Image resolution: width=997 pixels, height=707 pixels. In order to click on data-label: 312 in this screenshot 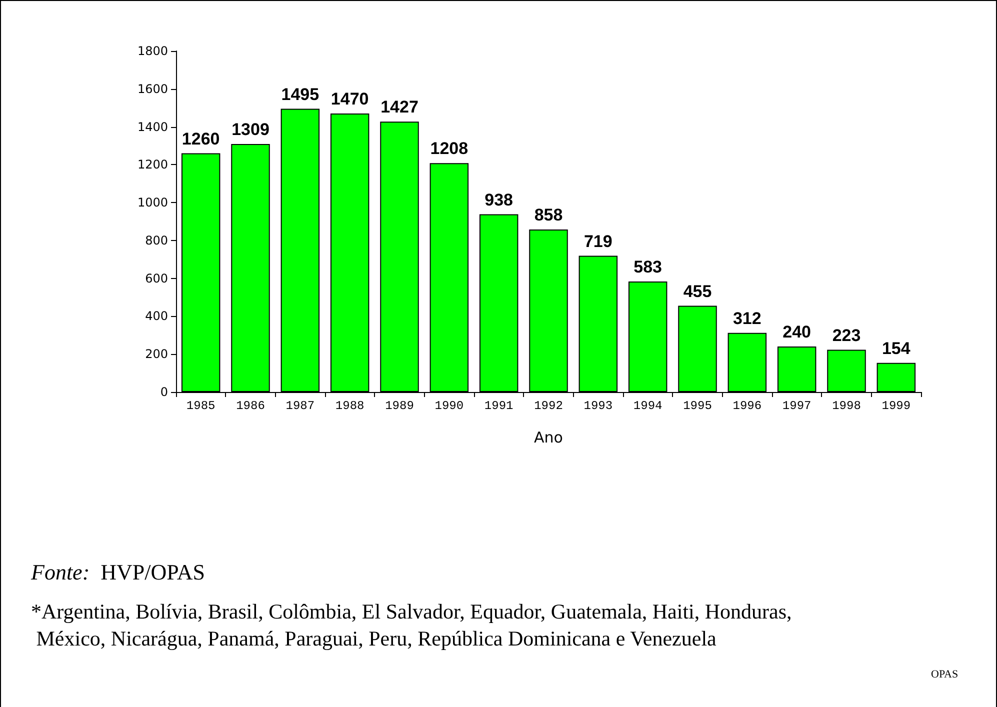, I will do `click(747, 318)`.